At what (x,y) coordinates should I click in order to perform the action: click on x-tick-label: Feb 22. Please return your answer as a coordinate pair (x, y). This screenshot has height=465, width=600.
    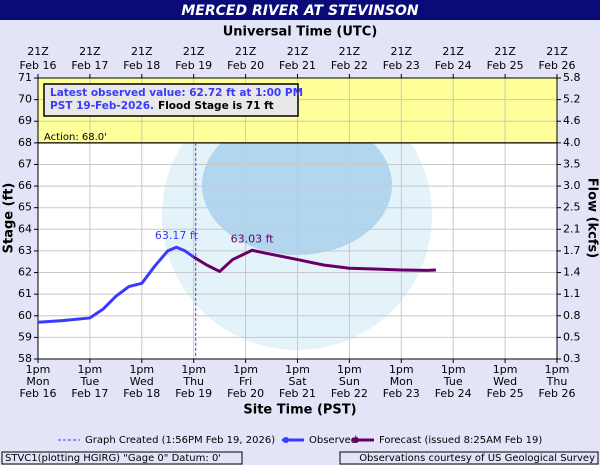
    Looking at the image, I should click on (349, 393).